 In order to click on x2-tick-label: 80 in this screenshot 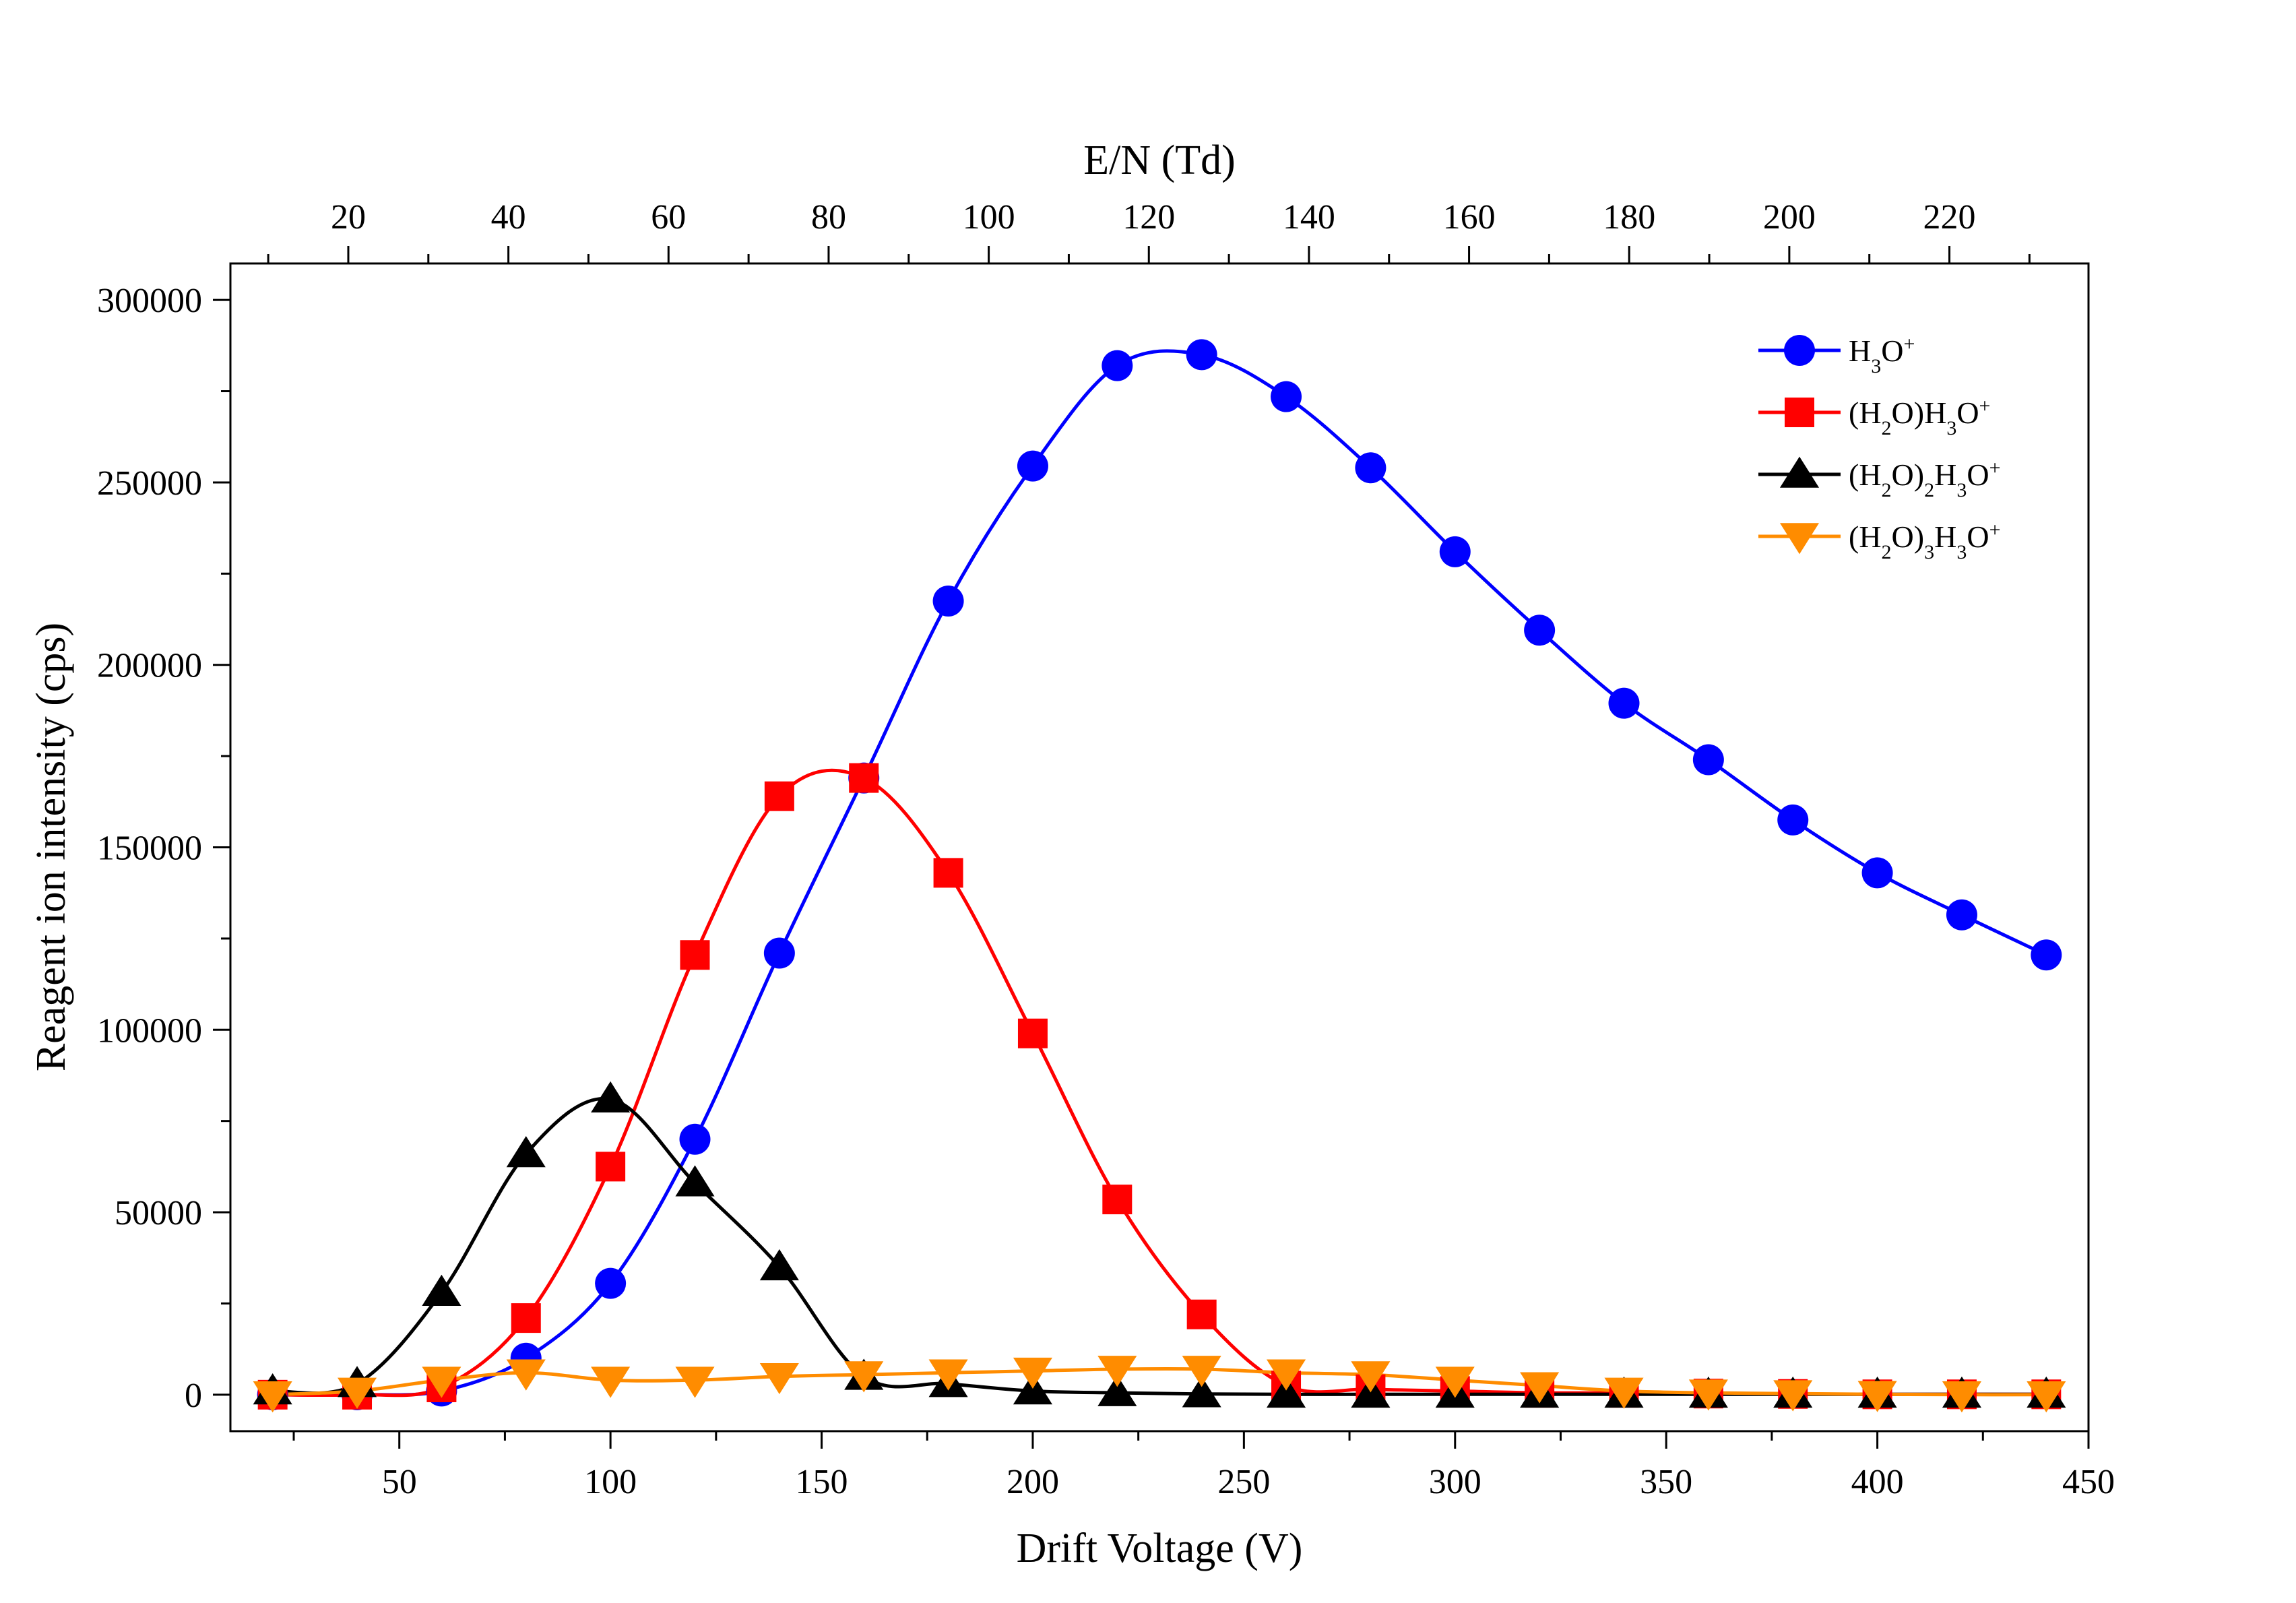, I will do `click(828, 217)`.